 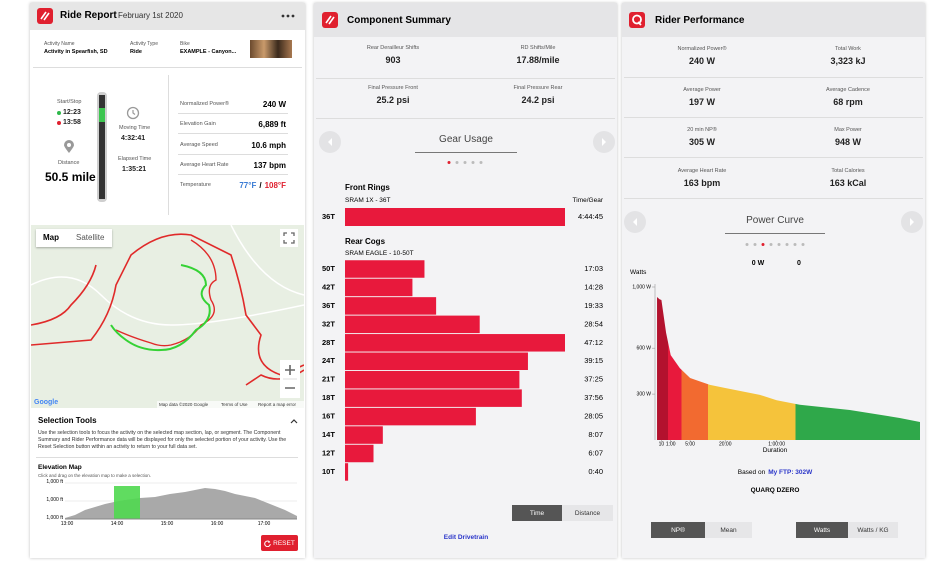 I want to click on stat-label: Average Speed, so click(x=199, y=144).